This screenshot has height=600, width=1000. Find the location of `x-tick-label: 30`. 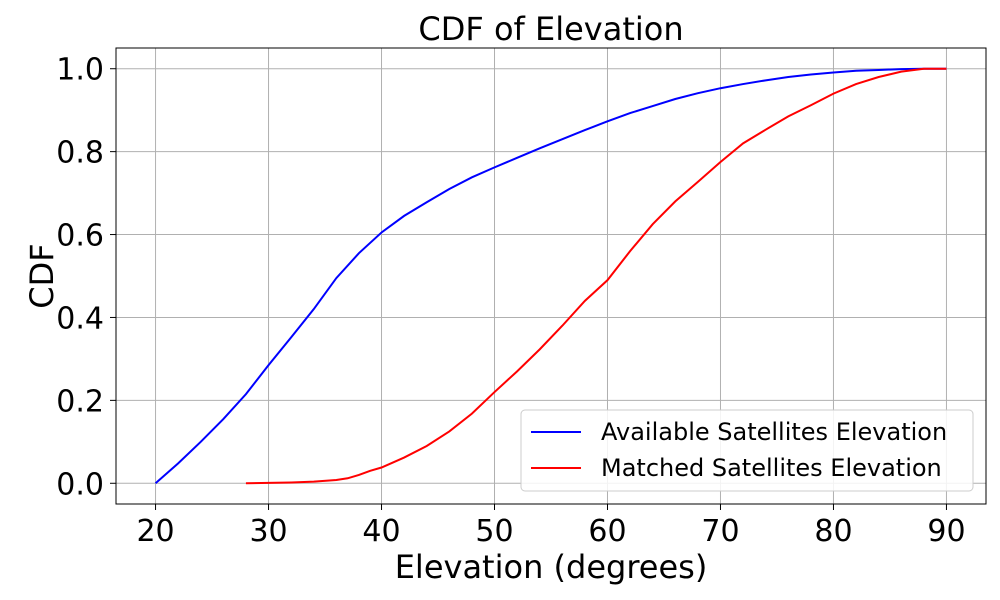

x-tick-label: 30 is located at coordinates (268, 531).